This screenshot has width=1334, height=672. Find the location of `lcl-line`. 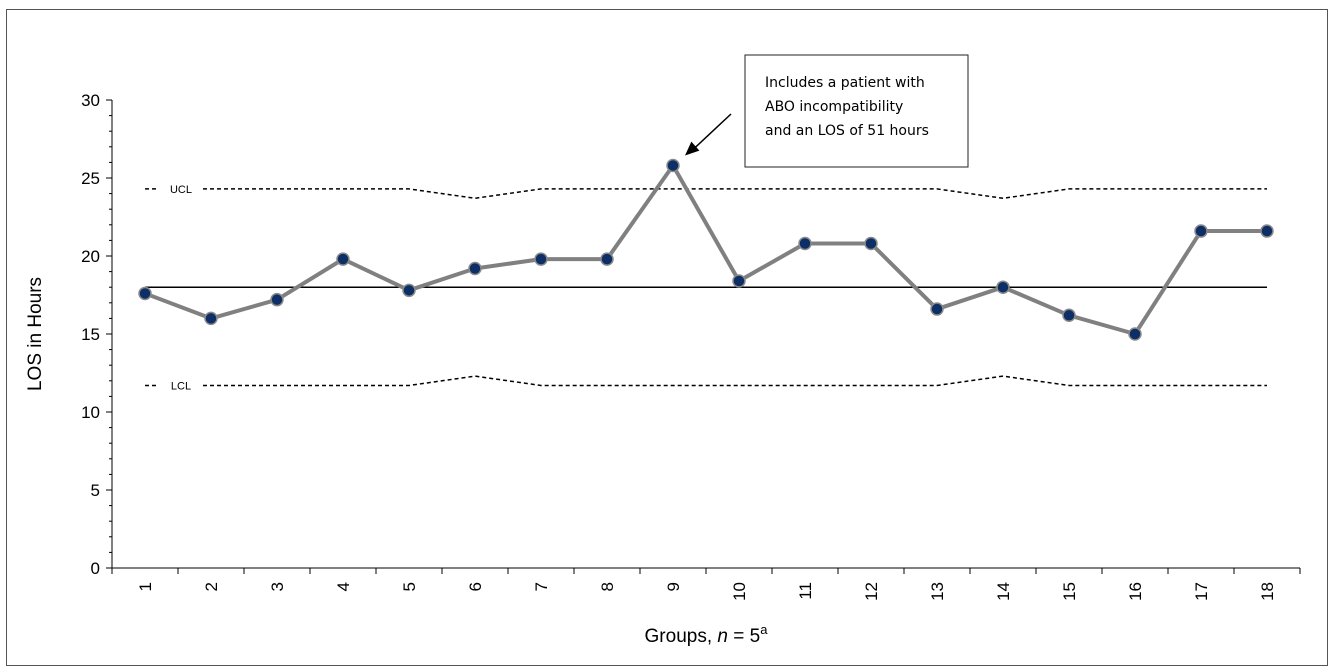

lcl-line is located at coordinates (735, 381).